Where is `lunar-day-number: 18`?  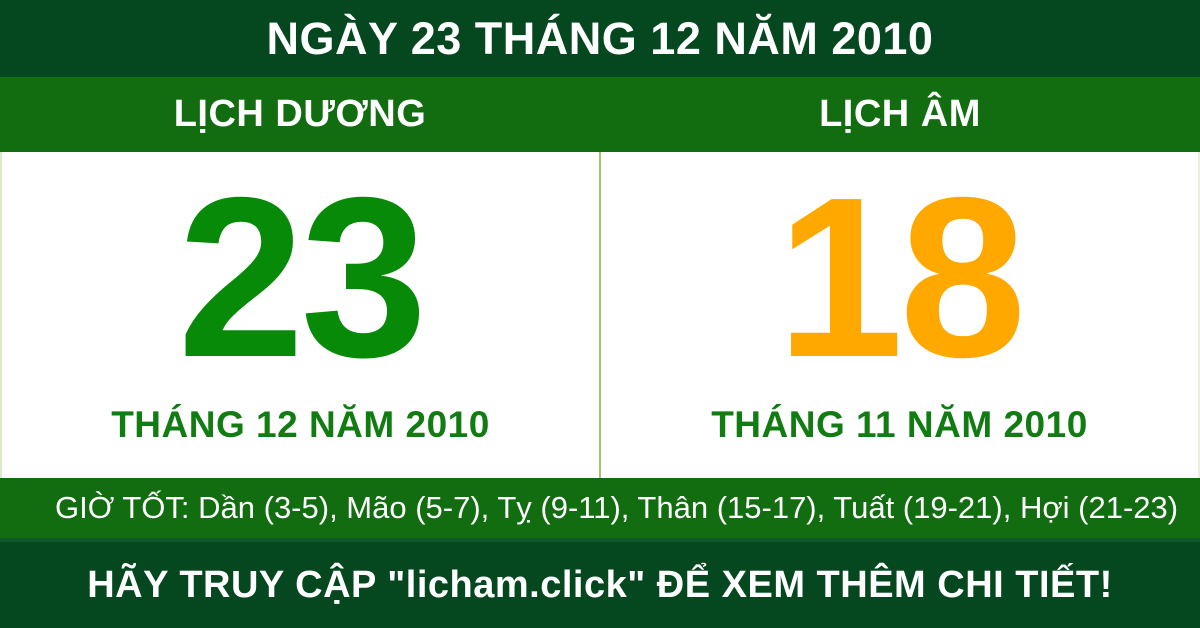 lunar-day-number: 18 is located at coordinates (901, 277).